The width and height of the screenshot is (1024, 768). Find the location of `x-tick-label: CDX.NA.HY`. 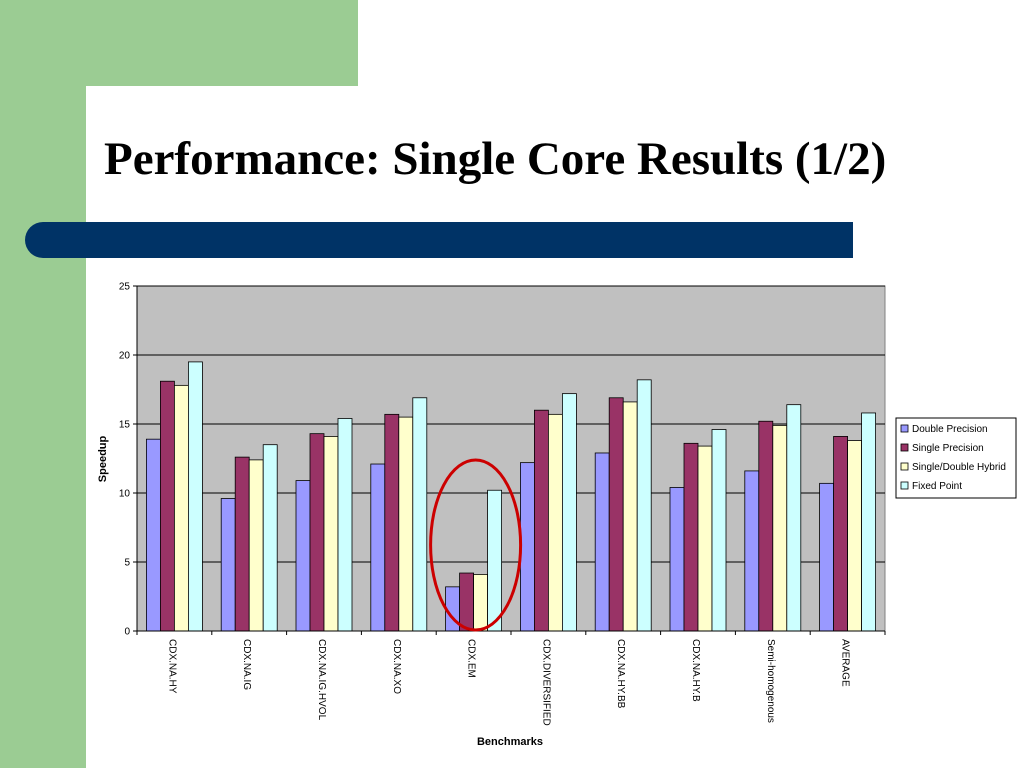

x-tick-label: CDX.NA.HY is located at coordinates (171, 666).